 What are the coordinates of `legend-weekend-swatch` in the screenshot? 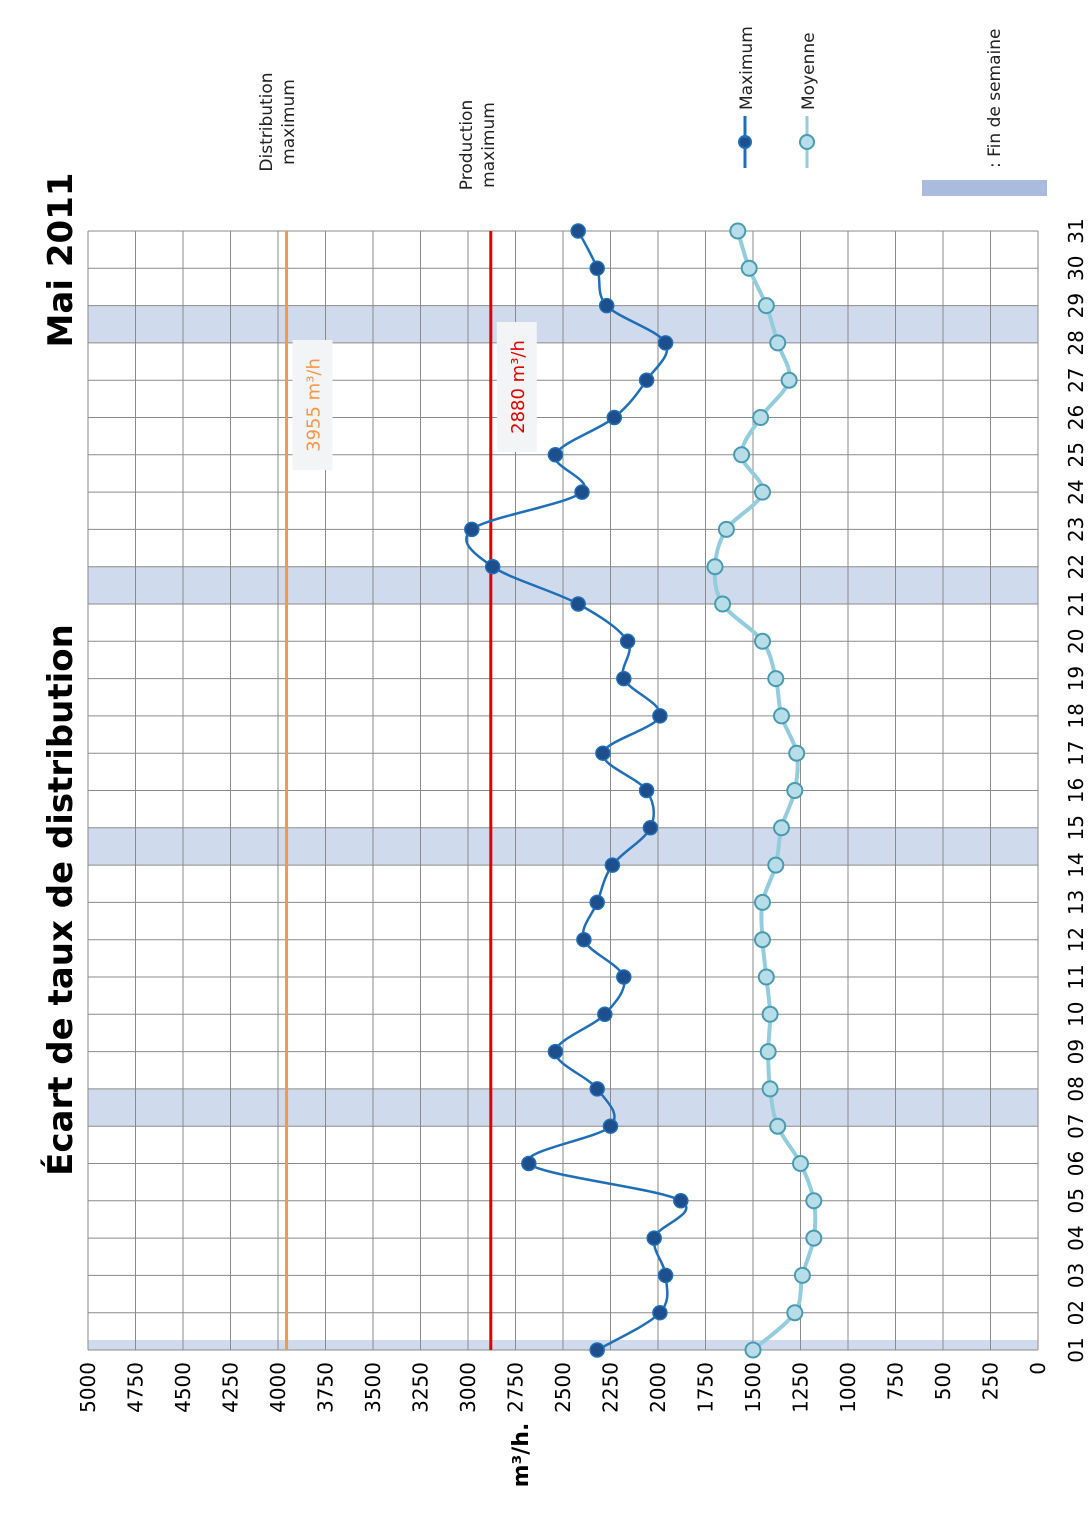 It's located at (984, 188).